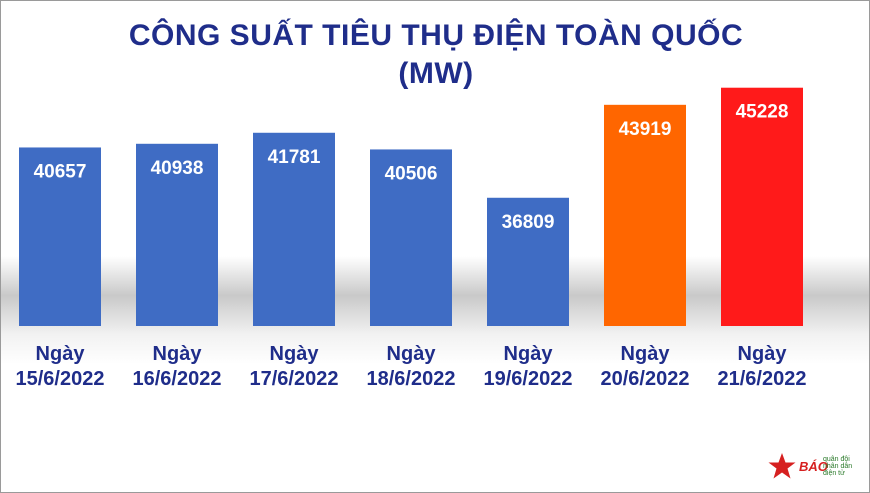  What do you see at coordinates (782, 466) in the screenshot?
I see `red-star-icon` at bounding box center [782, 466].